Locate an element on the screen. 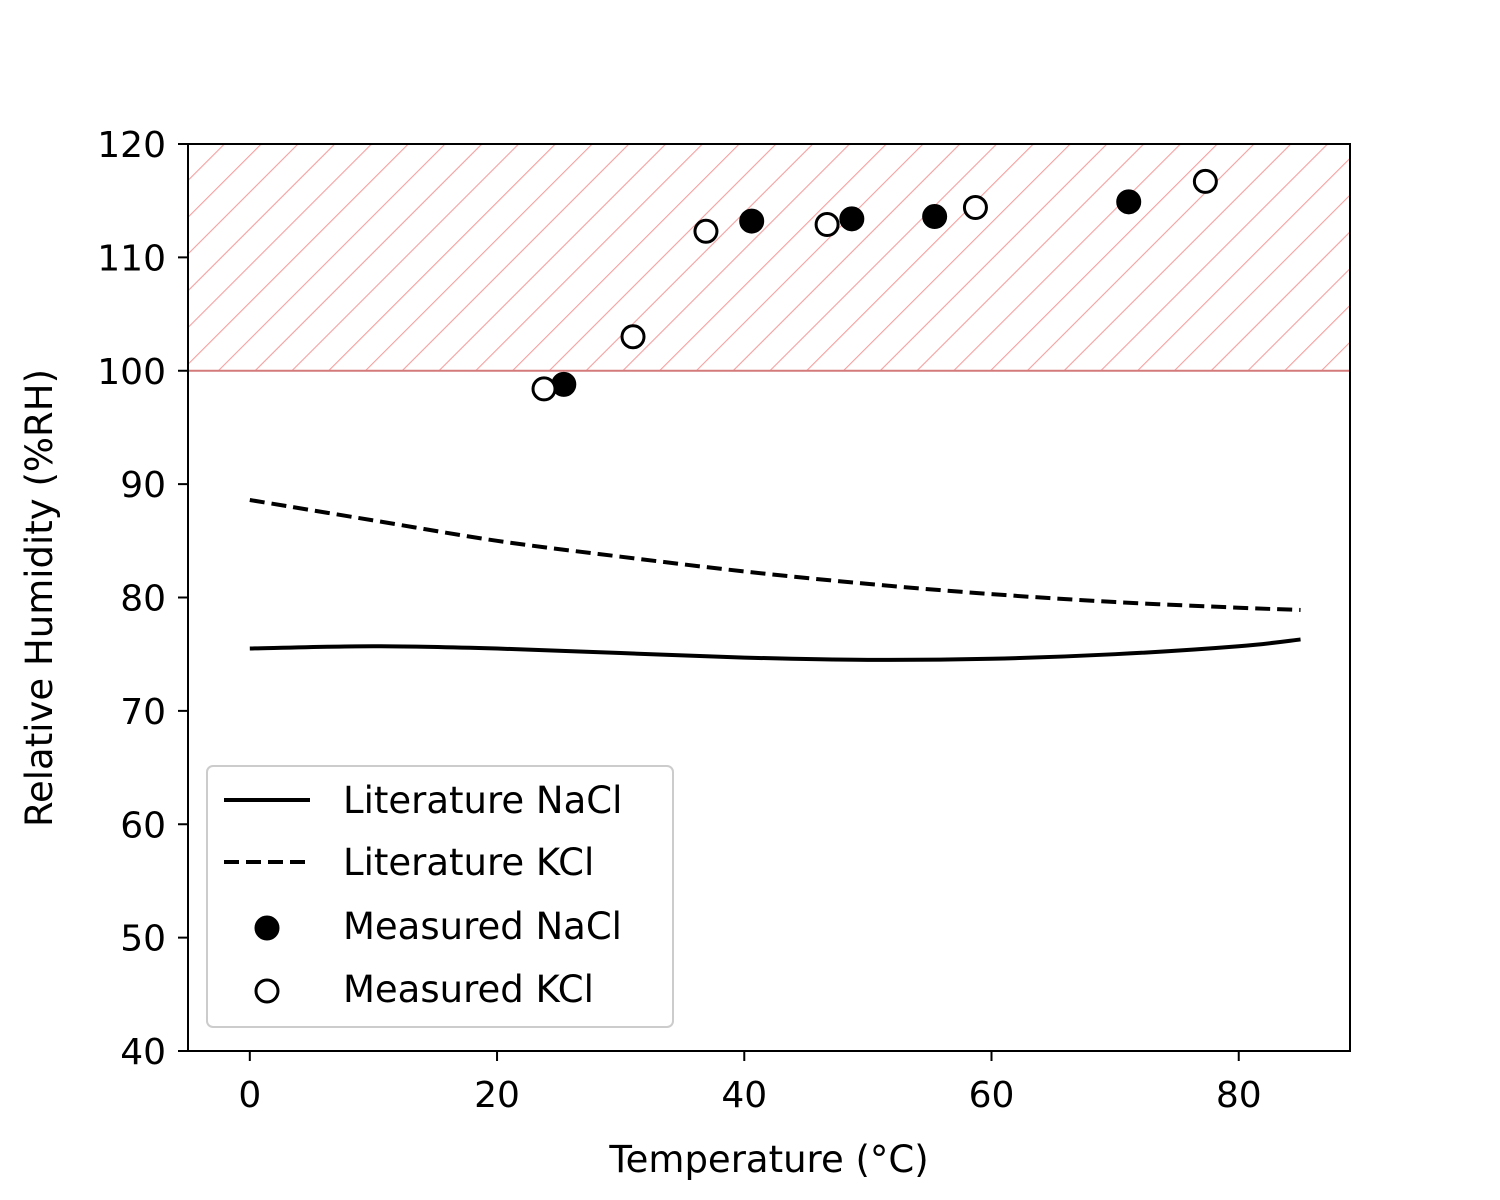  x-tick-label: 60 is located at coordinates (992, 1095).